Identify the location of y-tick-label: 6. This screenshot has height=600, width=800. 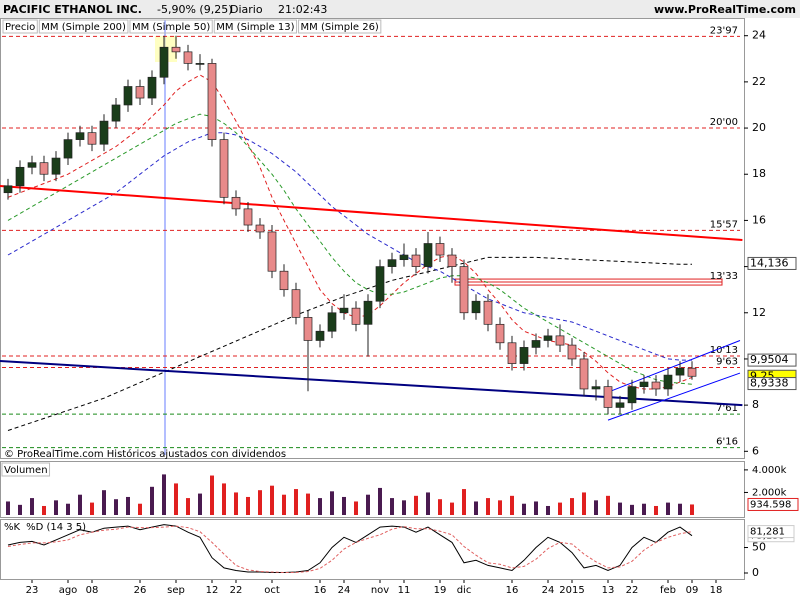
(755, 450).